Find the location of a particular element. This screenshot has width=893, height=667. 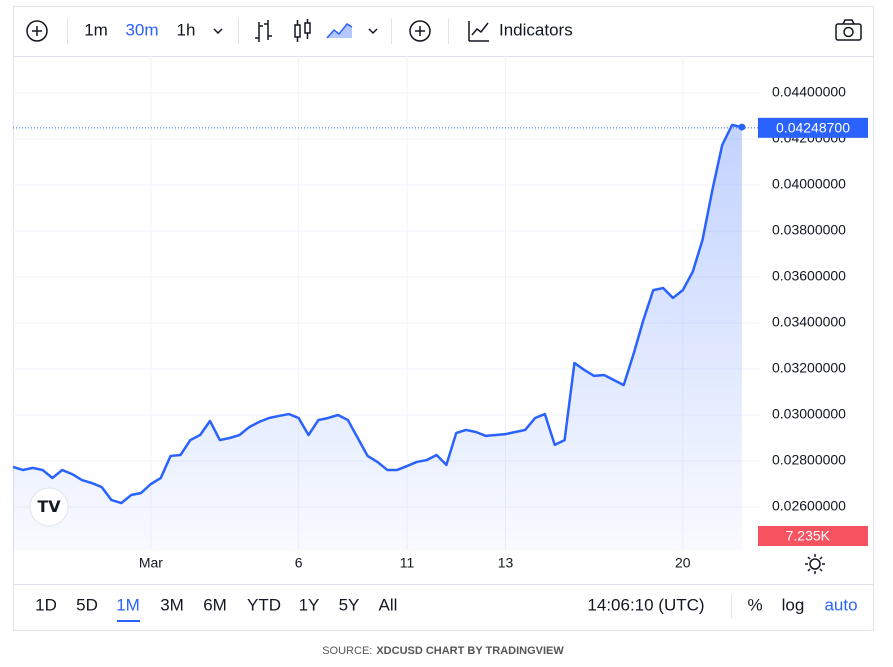

source-note: SOURCE: XDCUSD CHART BY TRADINGVIEW is located at coordinates (443, 651).